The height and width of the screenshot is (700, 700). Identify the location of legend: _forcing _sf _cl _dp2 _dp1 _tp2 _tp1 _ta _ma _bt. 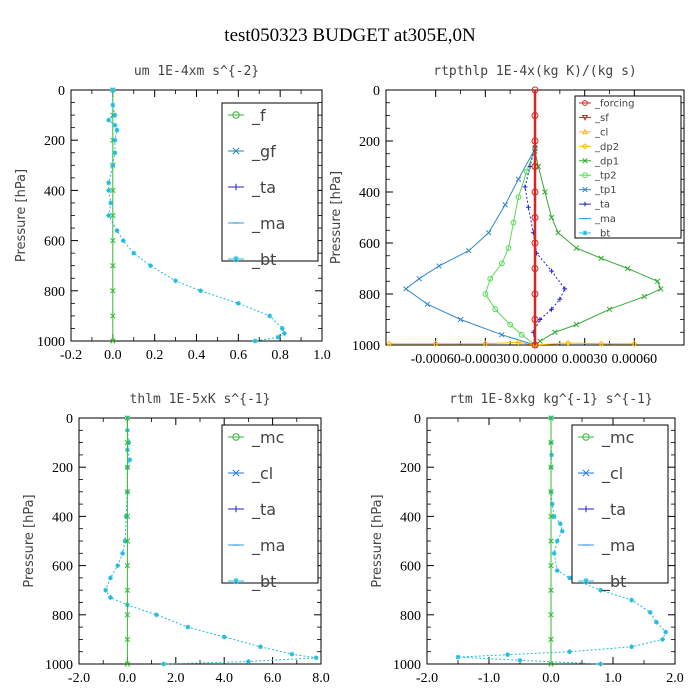
(628, 167).